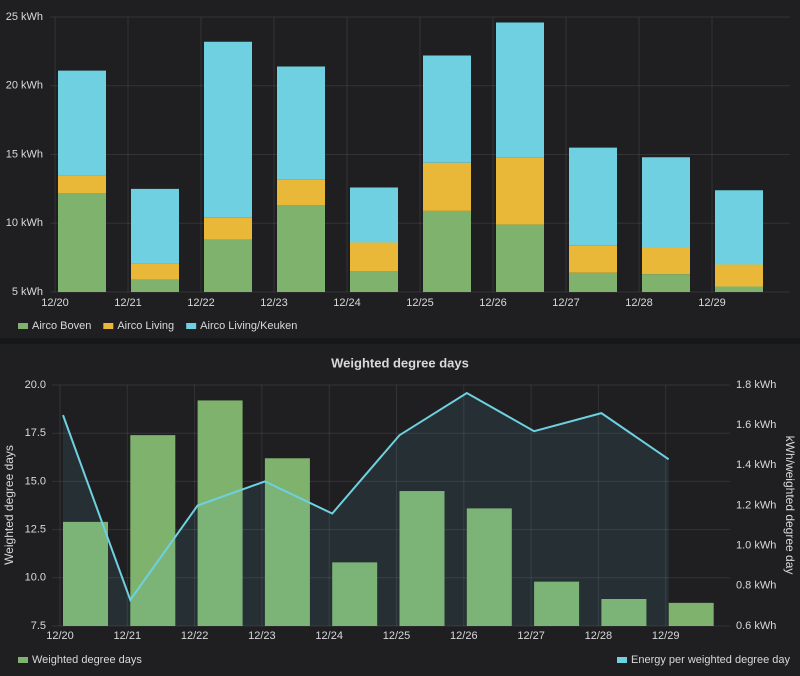  I want to click on y-tick-label: 17.5, so click(35, 433).